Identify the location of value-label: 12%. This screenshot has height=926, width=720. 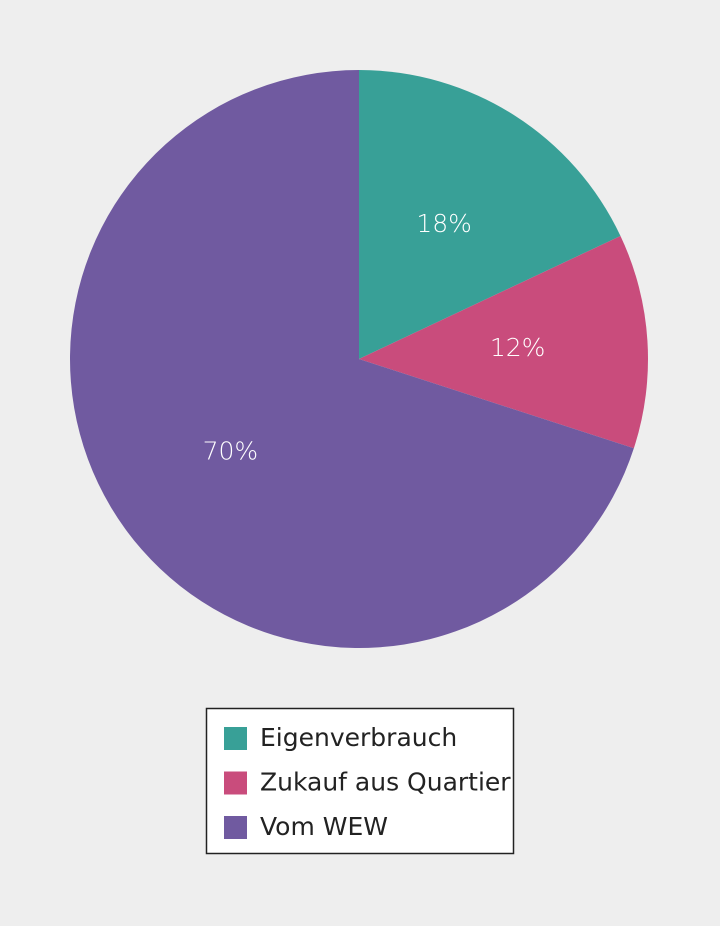
(518, 347).